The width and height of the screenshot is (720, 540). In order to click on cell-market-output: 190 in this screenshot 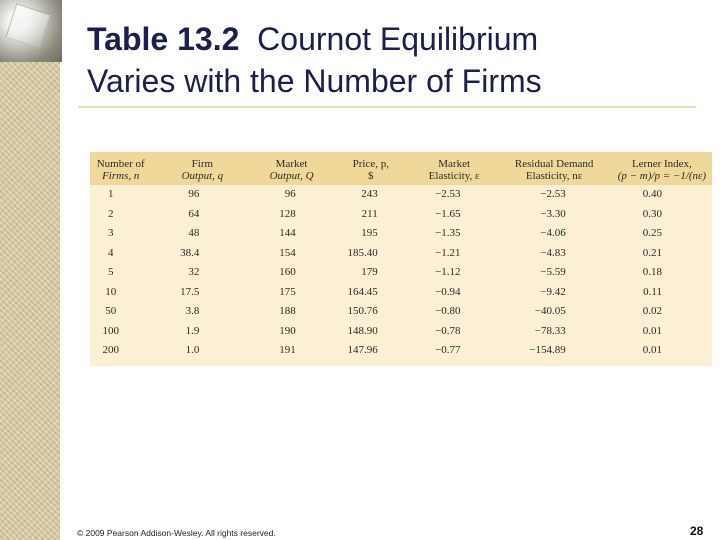, I will do `click(287, 330)`.